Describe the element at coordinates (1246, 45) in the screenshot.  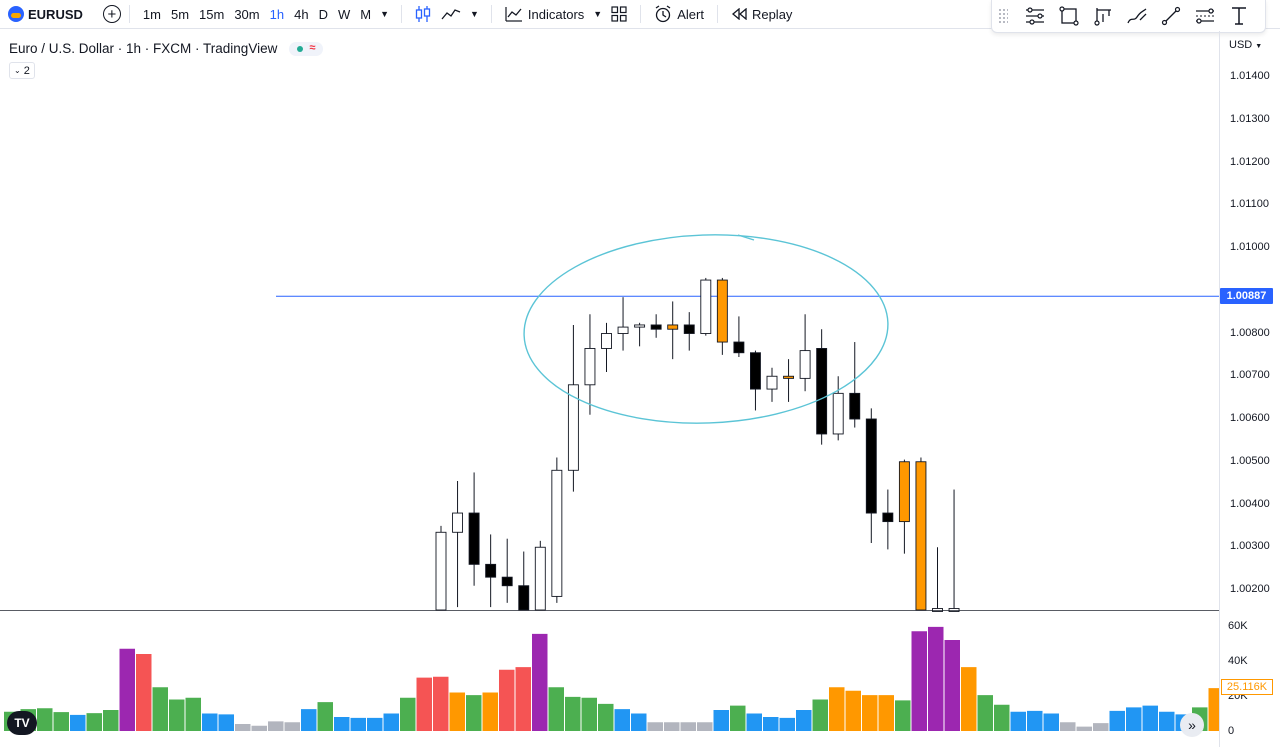
I see `currency-label: USD ▼` at that location.